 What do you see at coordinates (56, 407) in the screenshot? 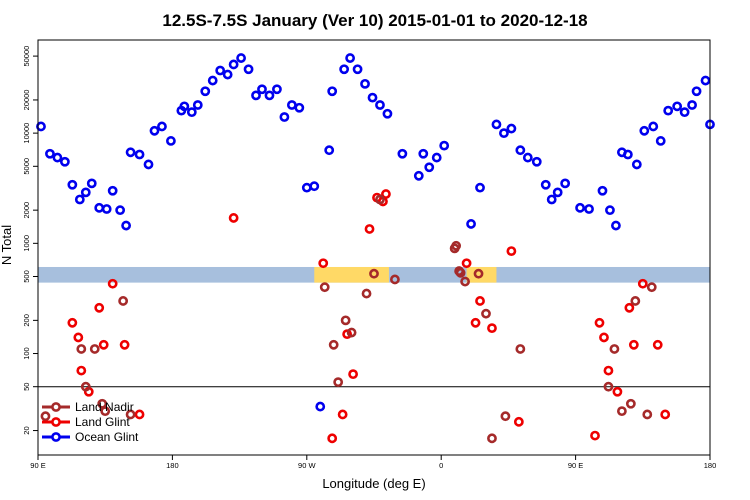
I see `legend-marker-land-nadir` at bounding box center [56, 407].